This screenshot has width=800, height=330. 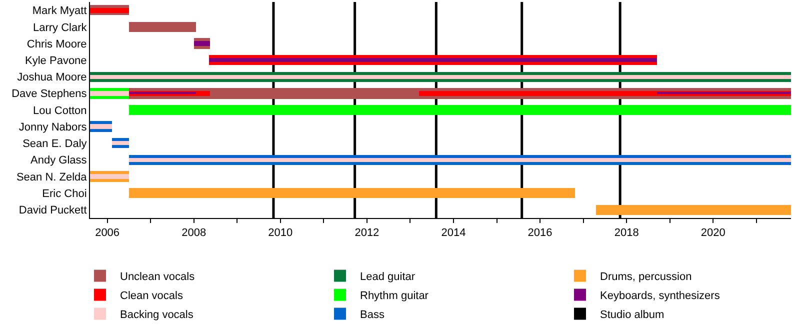 I want to click on x-tick-label: 2010, so click(x=280, y=233).